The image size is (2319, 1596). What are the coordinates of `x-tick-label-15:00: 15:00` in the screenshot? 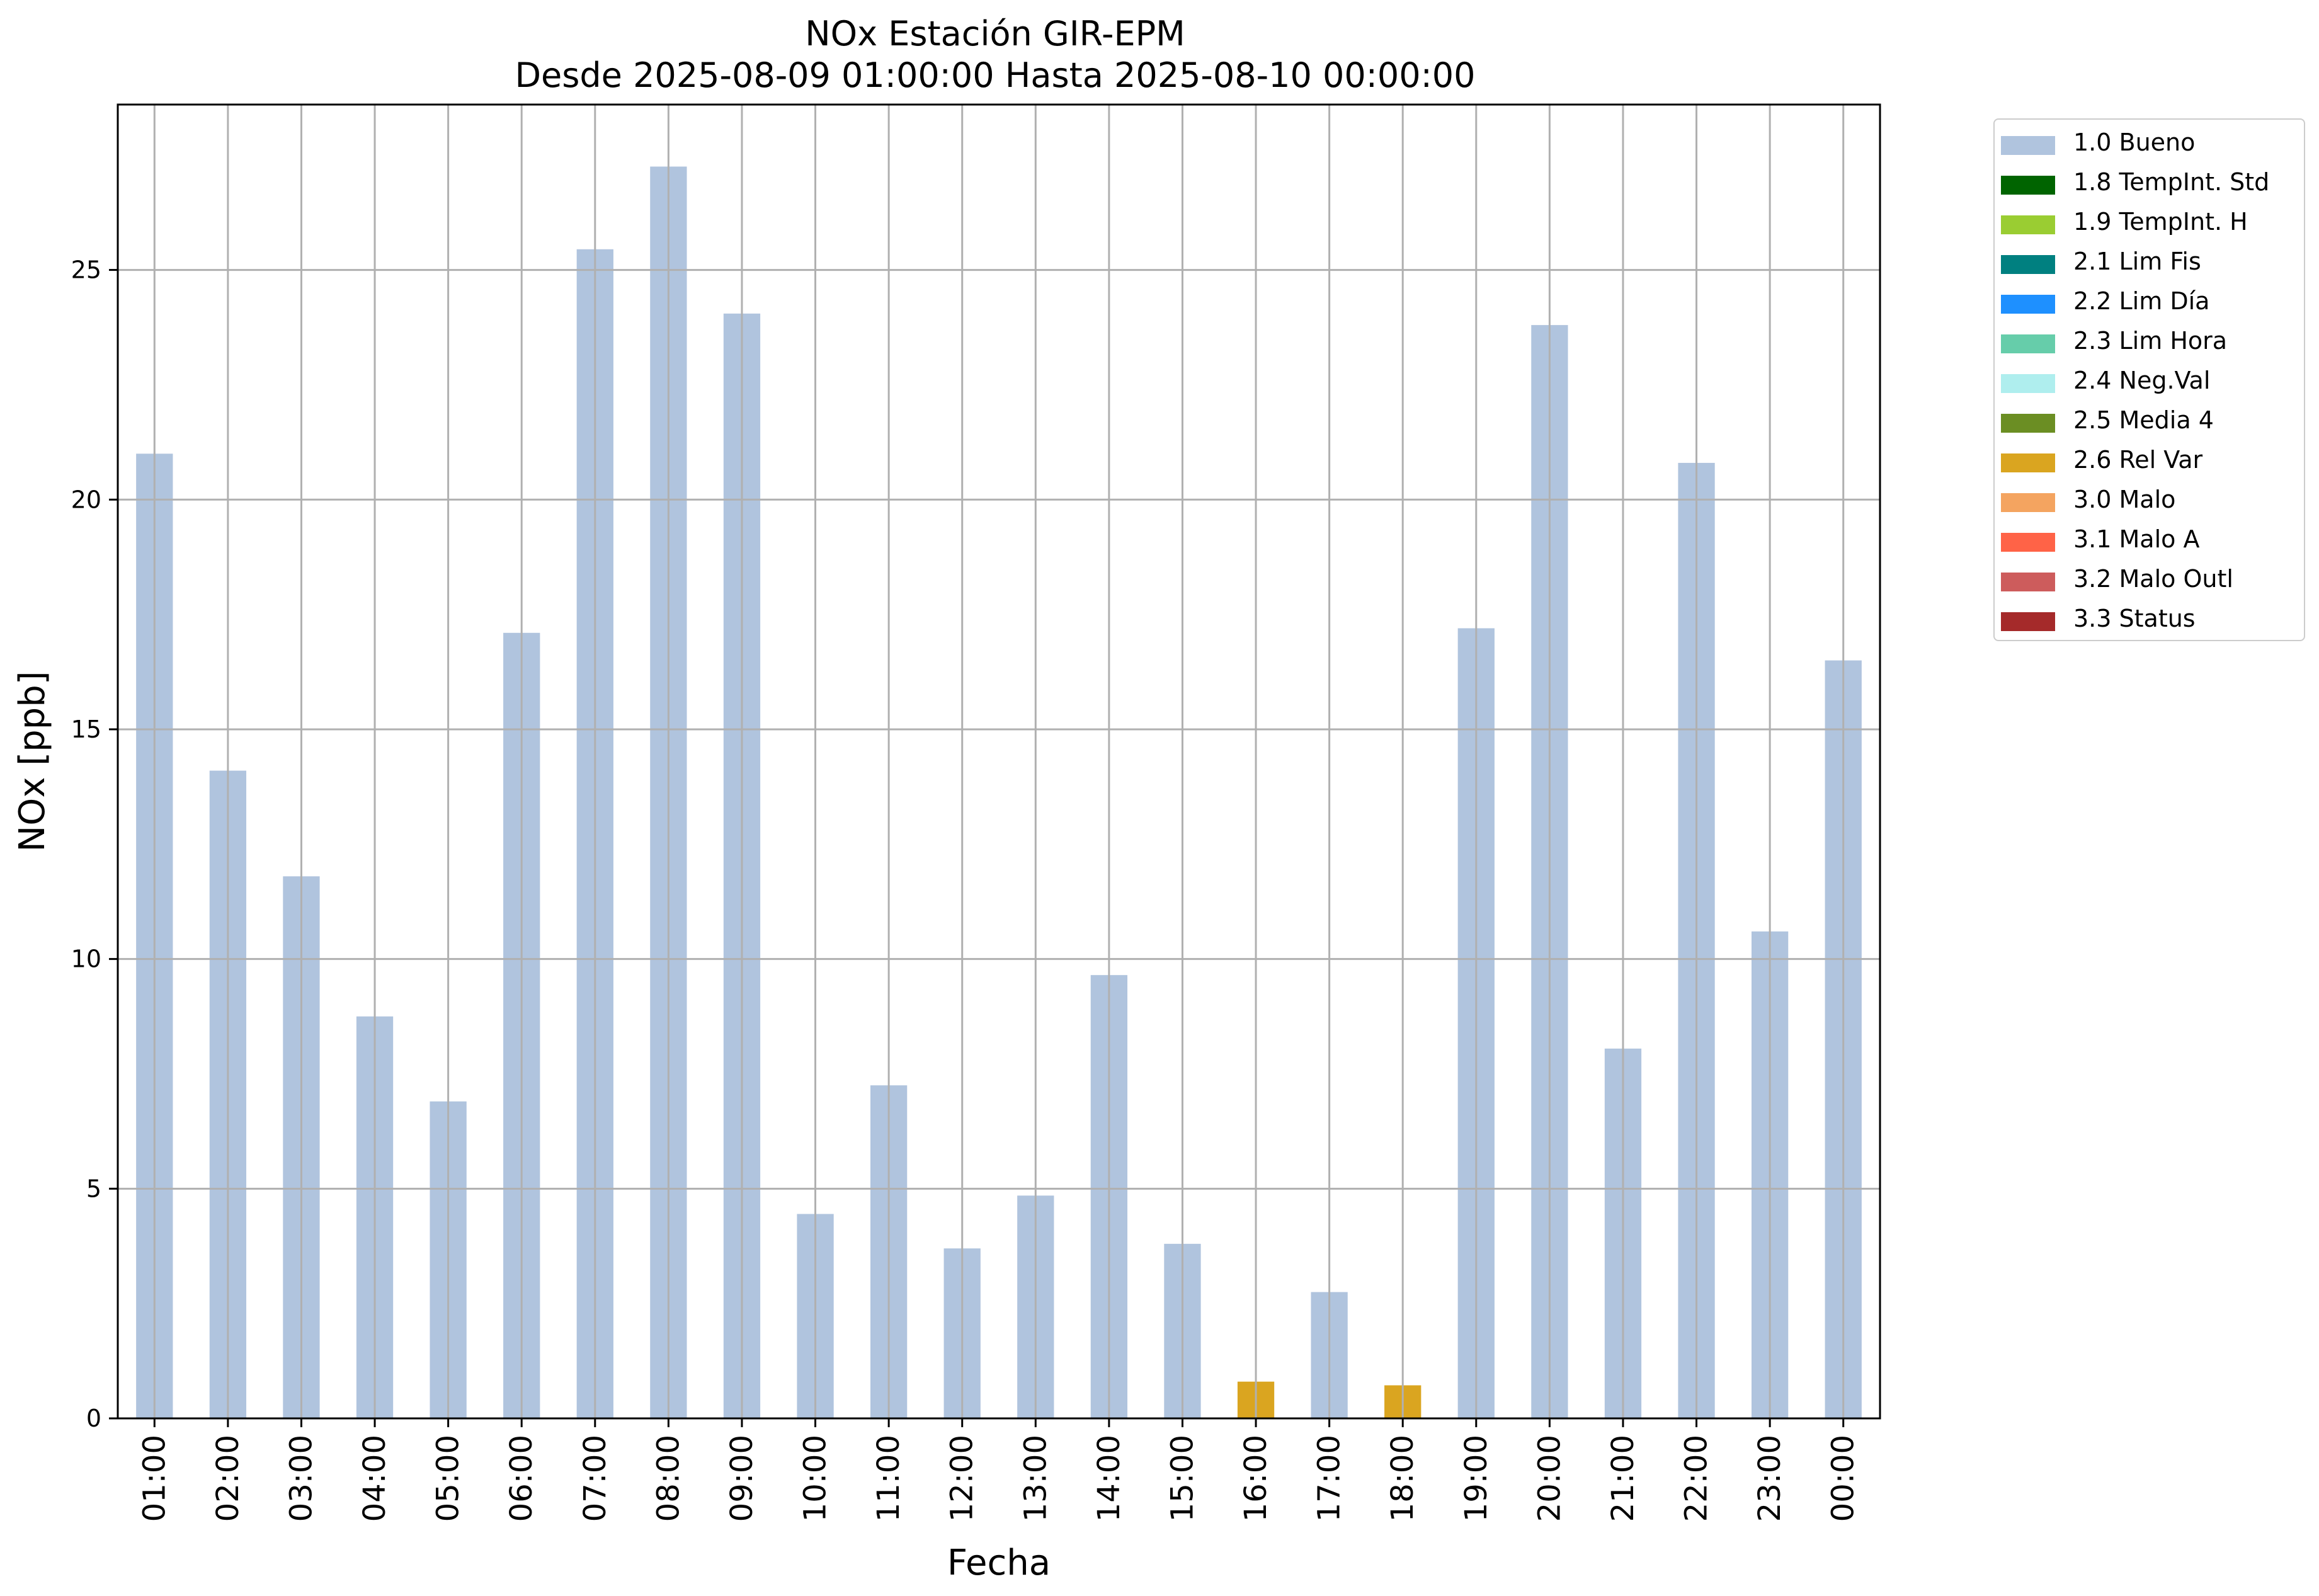 It's located at (1182, 1478).